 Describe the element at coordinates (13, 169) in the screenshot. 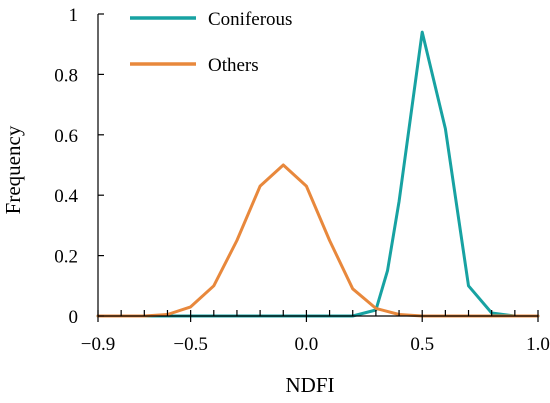

I see `y-axis-label: Frequency` at that location.